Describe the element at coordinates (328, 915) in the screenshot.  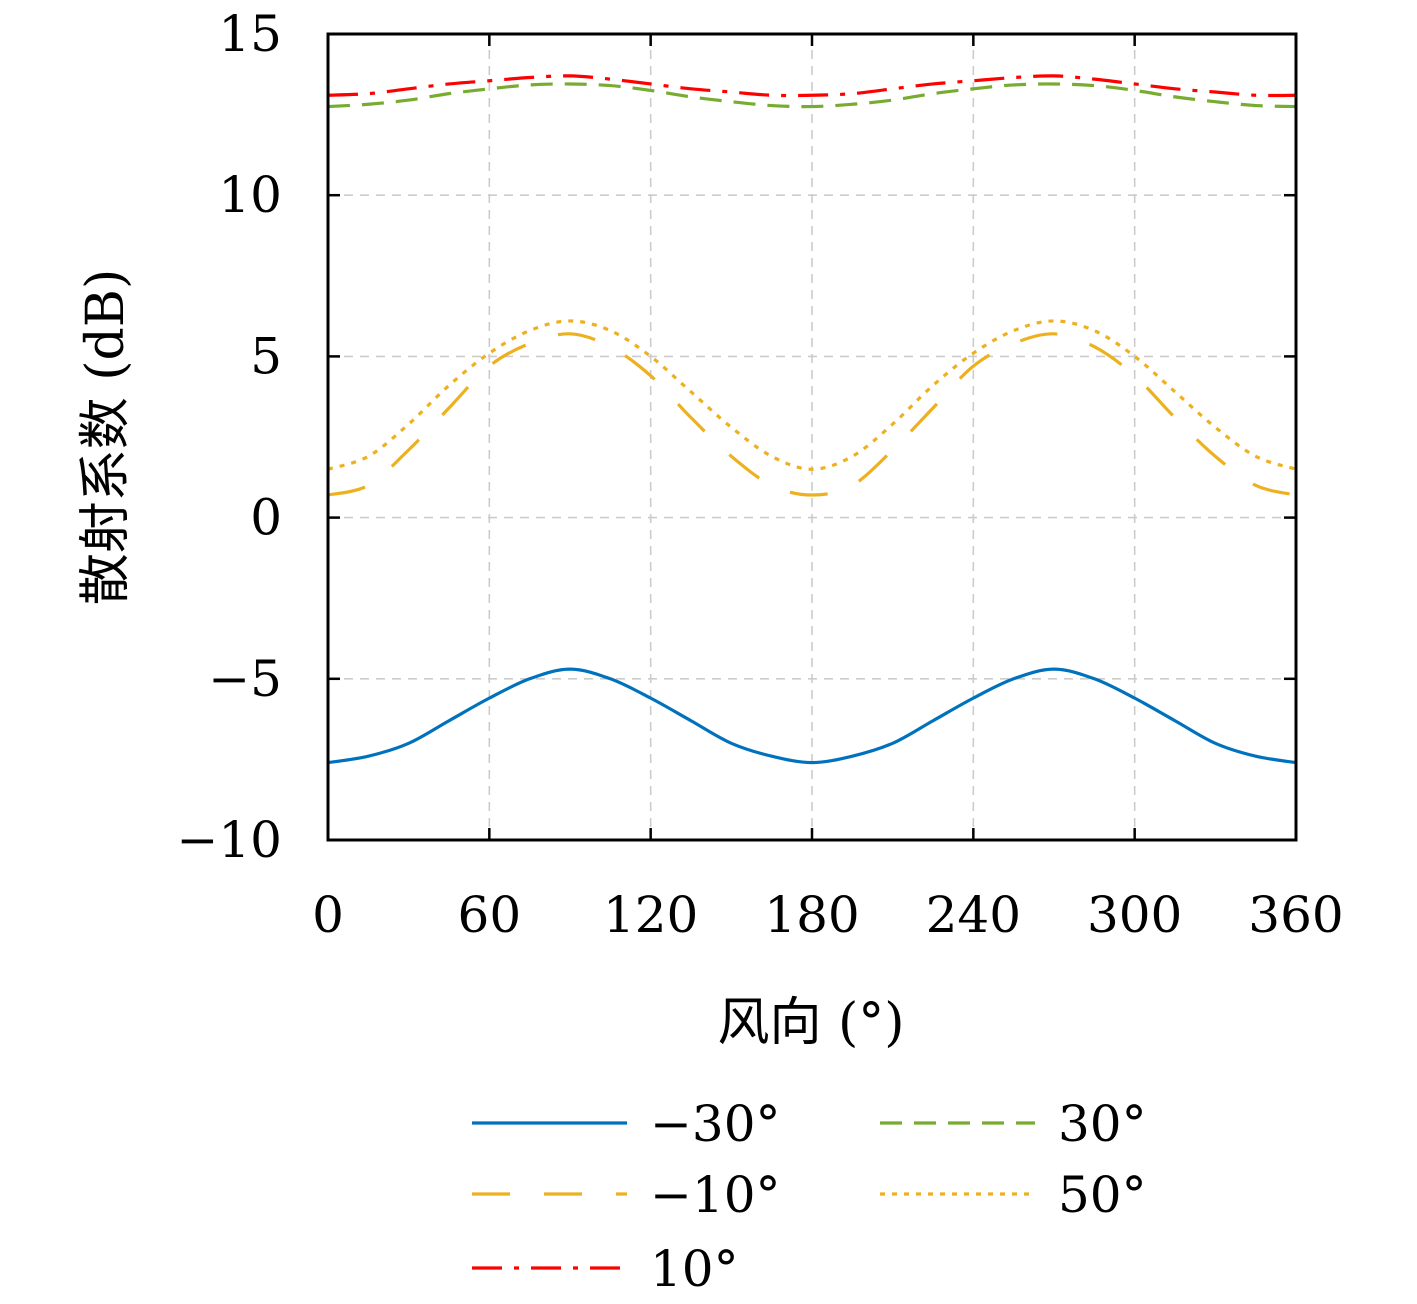
I see `x-tick-label: 0` at that location.